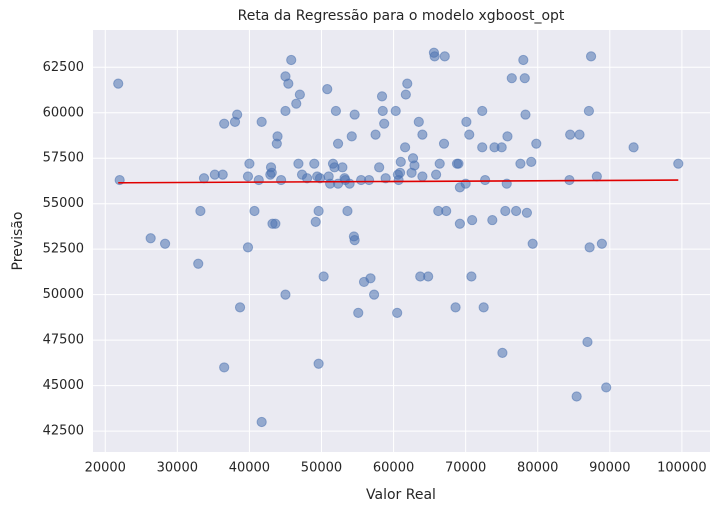 The width and height of the screenshot is (721, 516). What do you see at coordinates (63, 431) in the screenshot?
I see `y-tick-label: 42500` at bounding box center [63, 431].